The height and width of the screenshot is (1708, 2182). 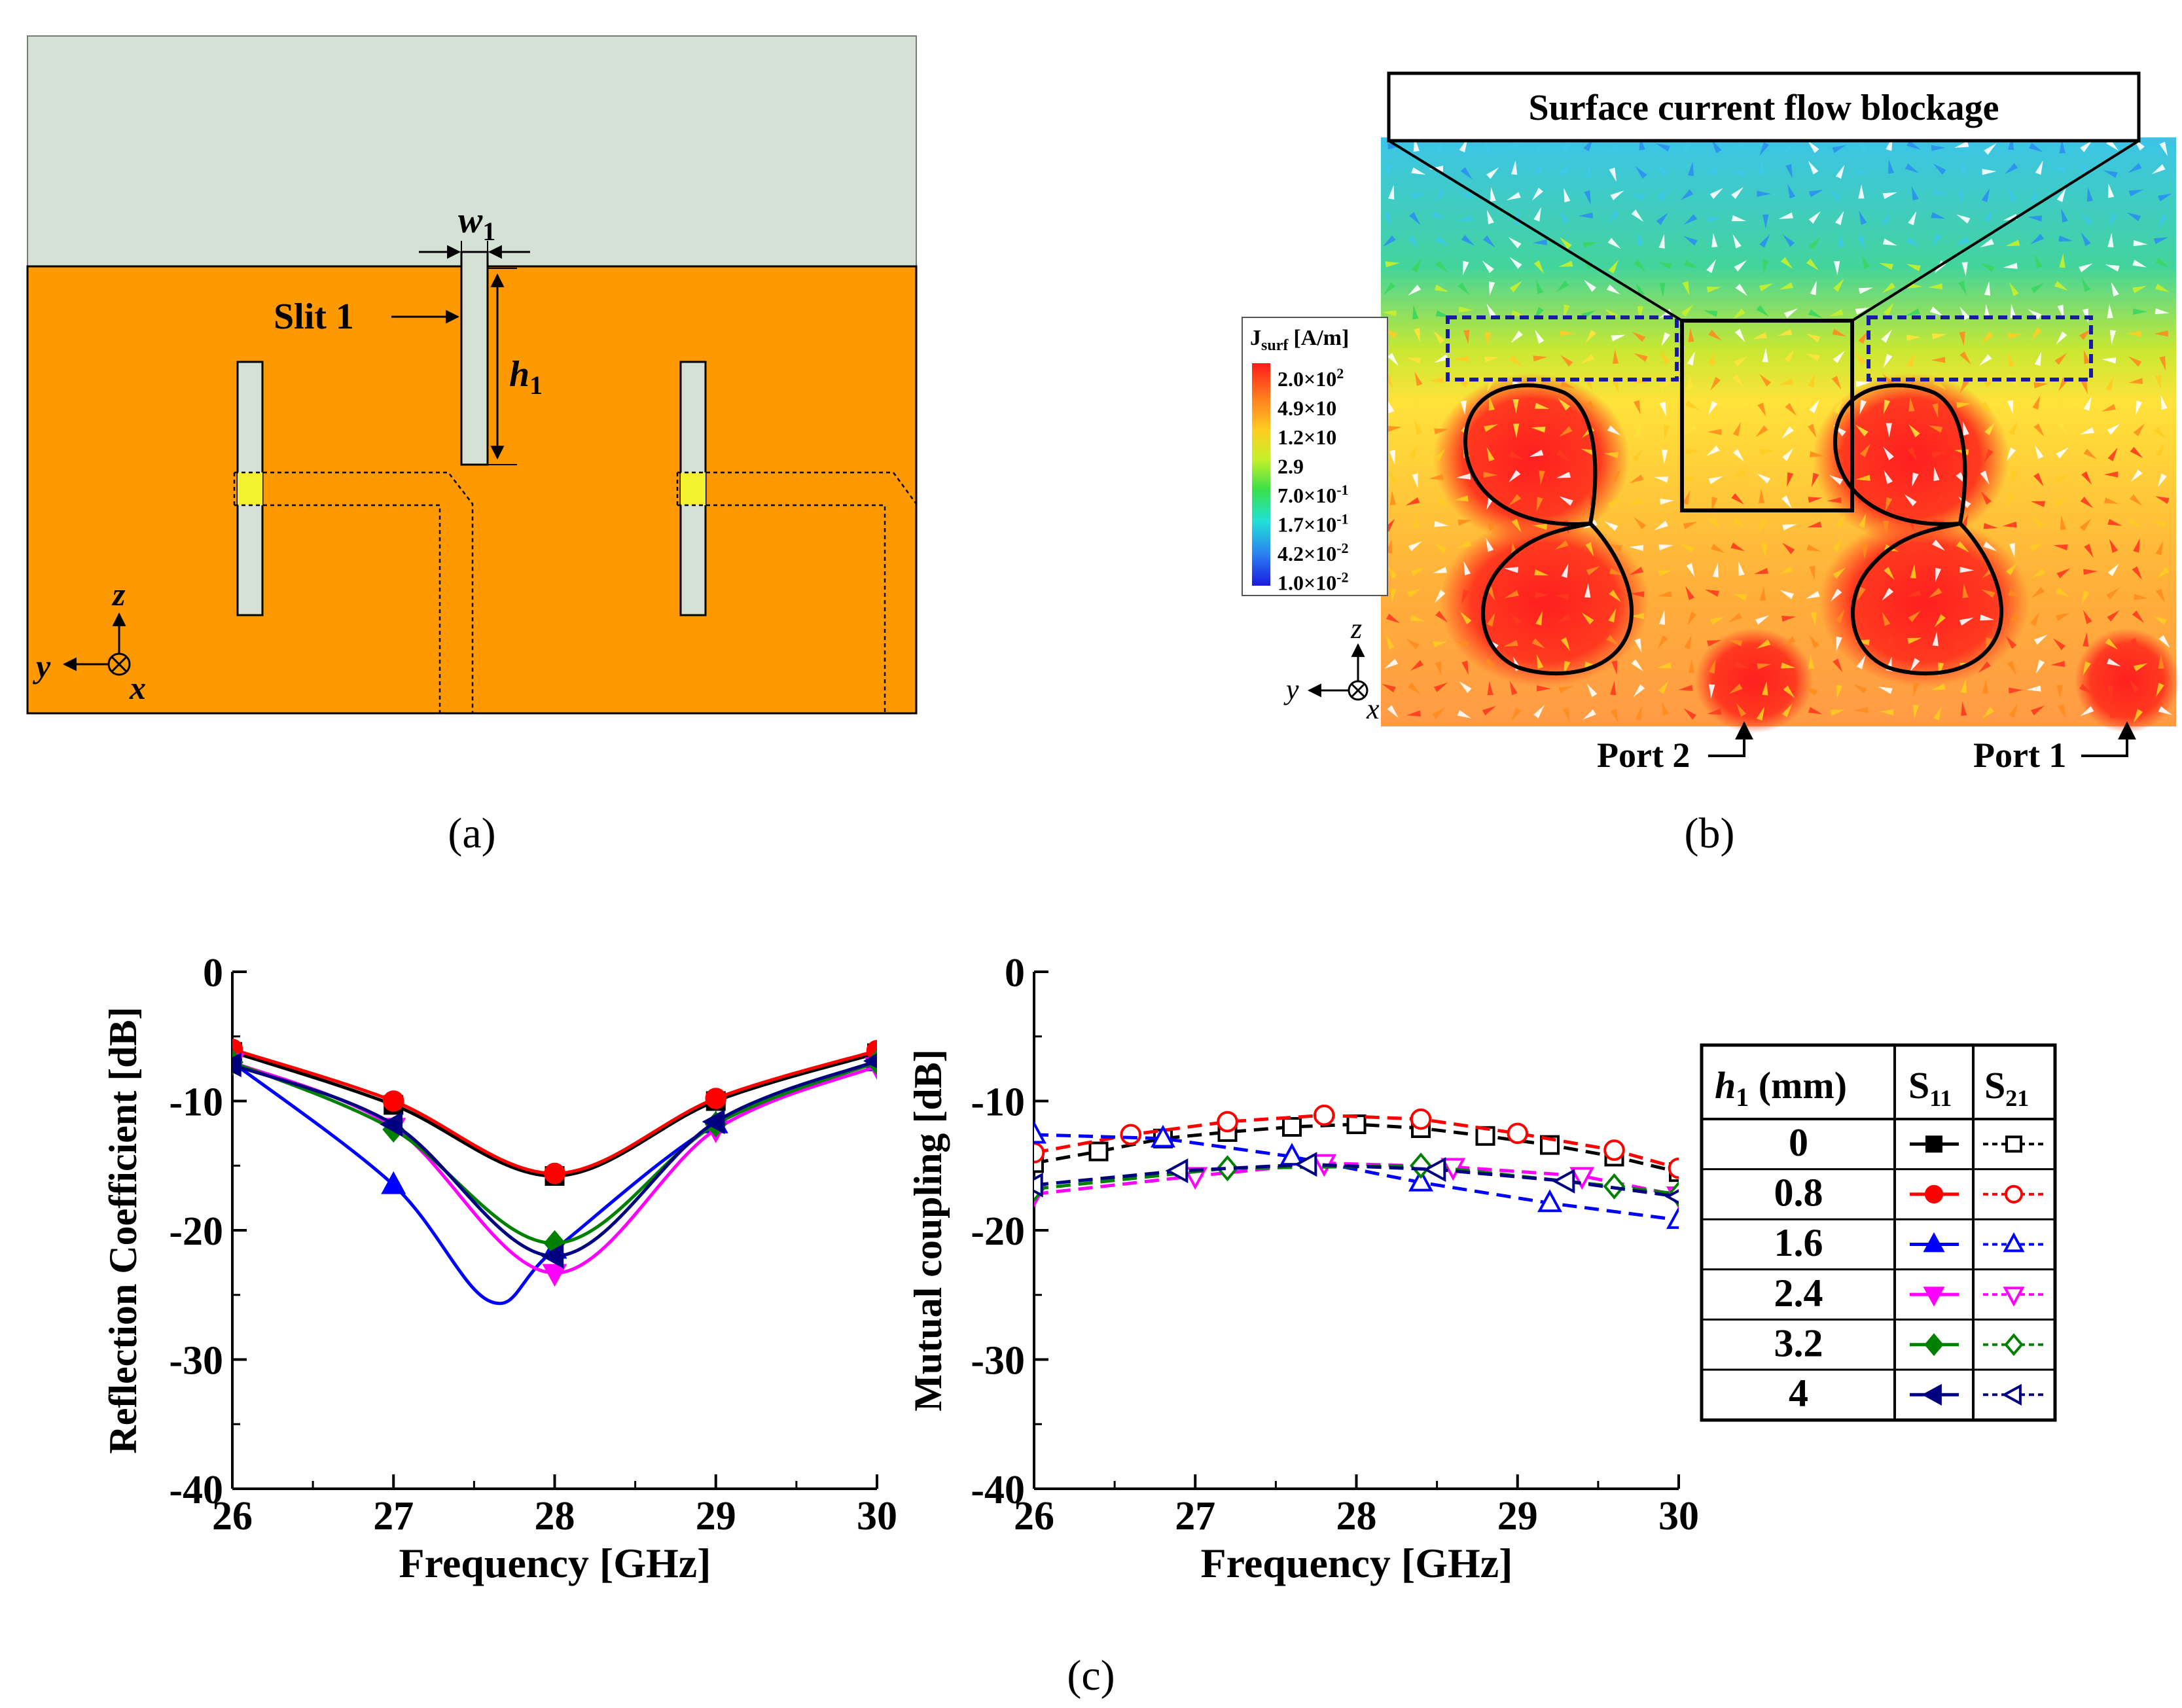 What do you see at coordinates (1767, 415) in the screenshot?
I see `blockage-region` at bounding box center [1767, 415].